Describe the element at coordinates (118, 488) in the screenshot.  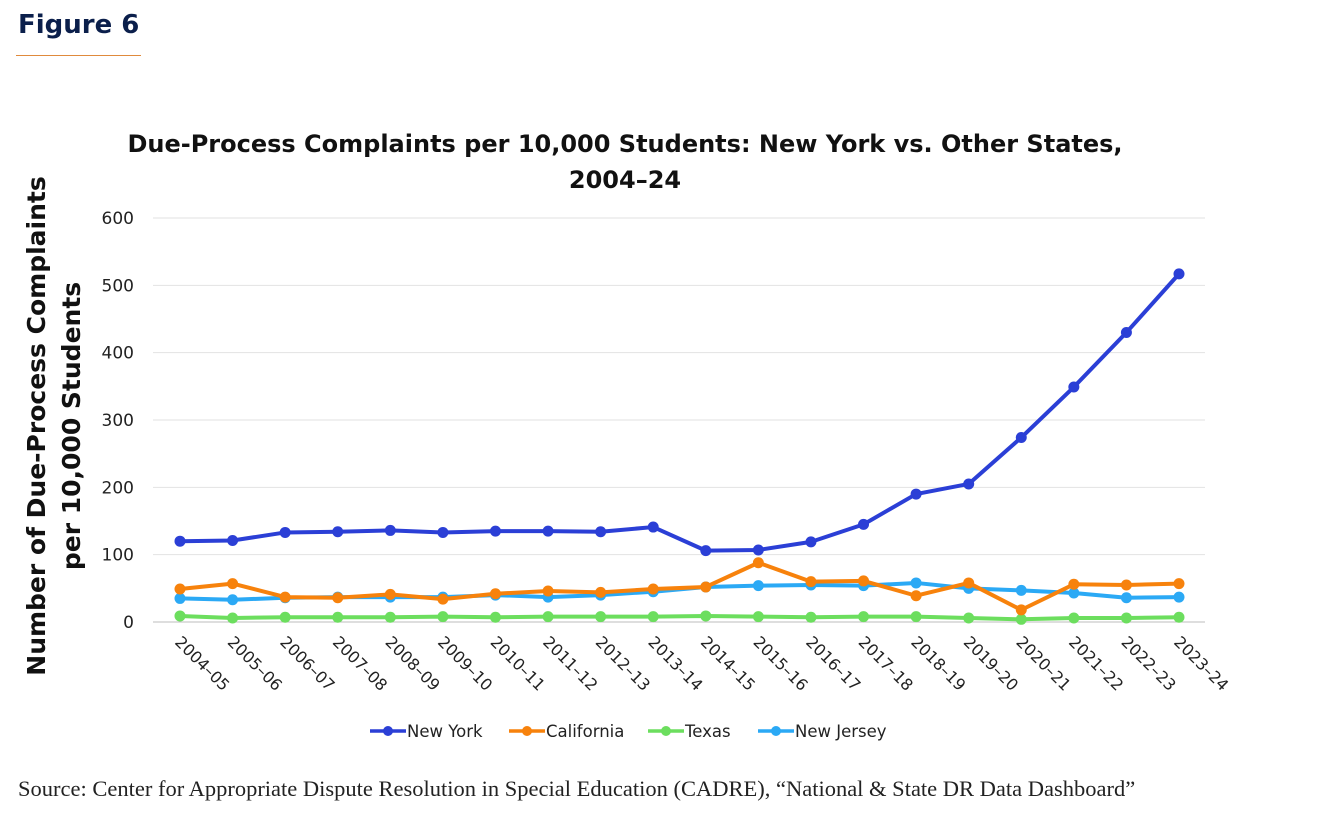
I see `y-tick-label: 200` at that location.